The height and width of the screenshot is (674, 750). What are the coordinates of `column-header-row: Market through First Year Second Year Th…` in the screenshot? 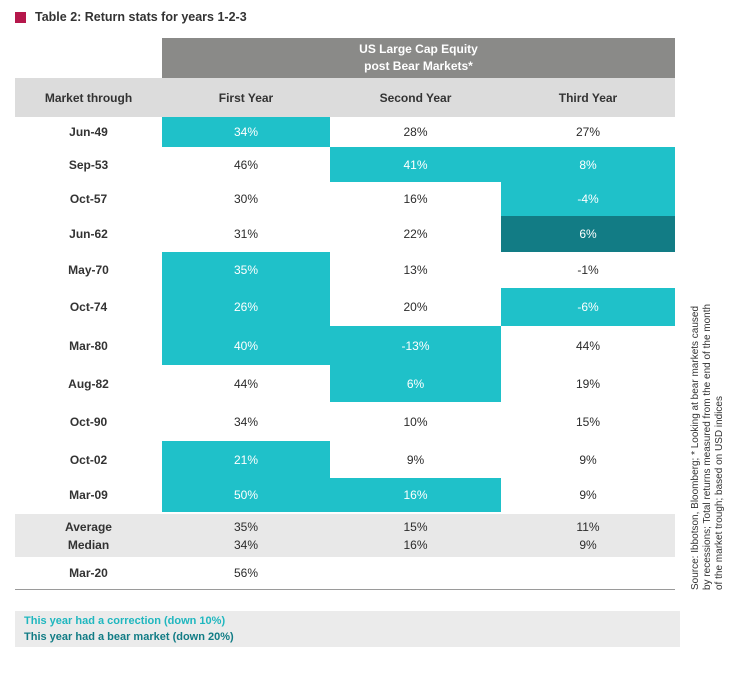 It's located at (345, 97).